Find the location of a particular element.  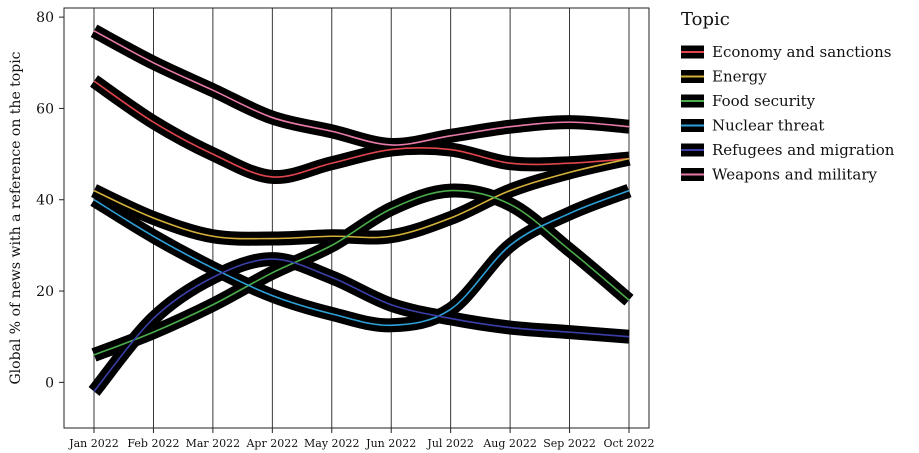

series-line-energy is located at coordinates (361, 198).